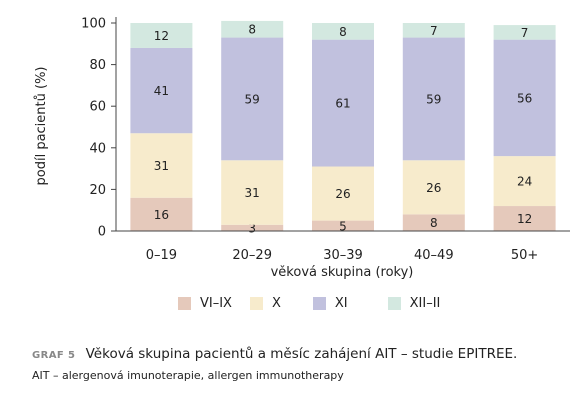  I want to click on bar-value-label: 24, so click(524, 182).